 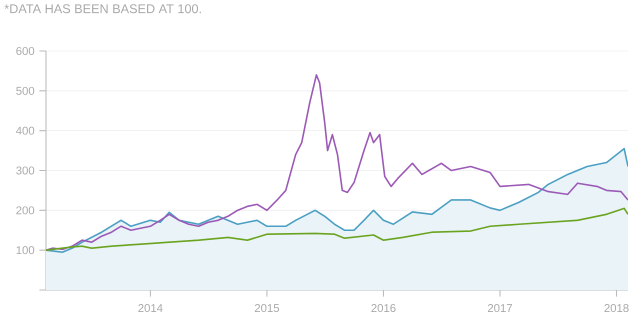 What do you see at coordinates (25, 170) in the screenshot?
I see `y-tick-label: 300` at bounding box center [25, 170].